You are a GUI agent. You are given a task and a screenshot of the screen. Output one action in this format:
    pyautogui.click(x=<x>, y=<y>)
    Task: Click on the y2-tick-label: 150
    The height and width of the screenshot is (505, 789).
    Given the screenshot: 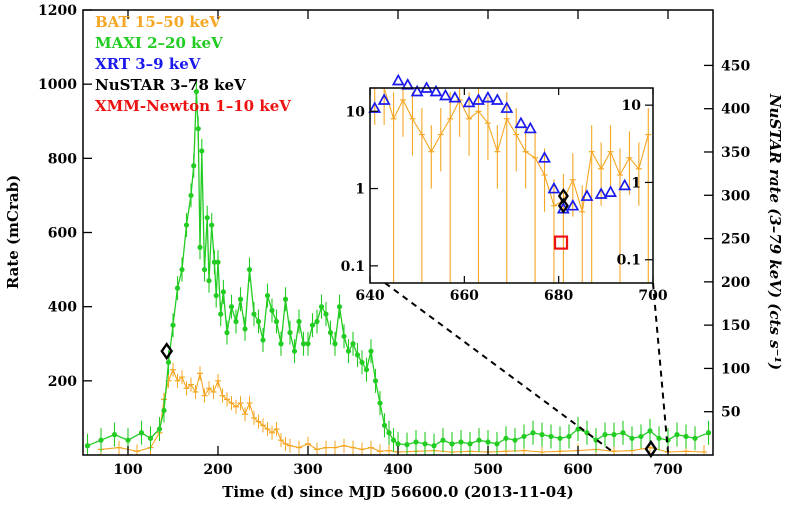 What is the action you would take?
    pyautogui.click(x=735, y=326)
    